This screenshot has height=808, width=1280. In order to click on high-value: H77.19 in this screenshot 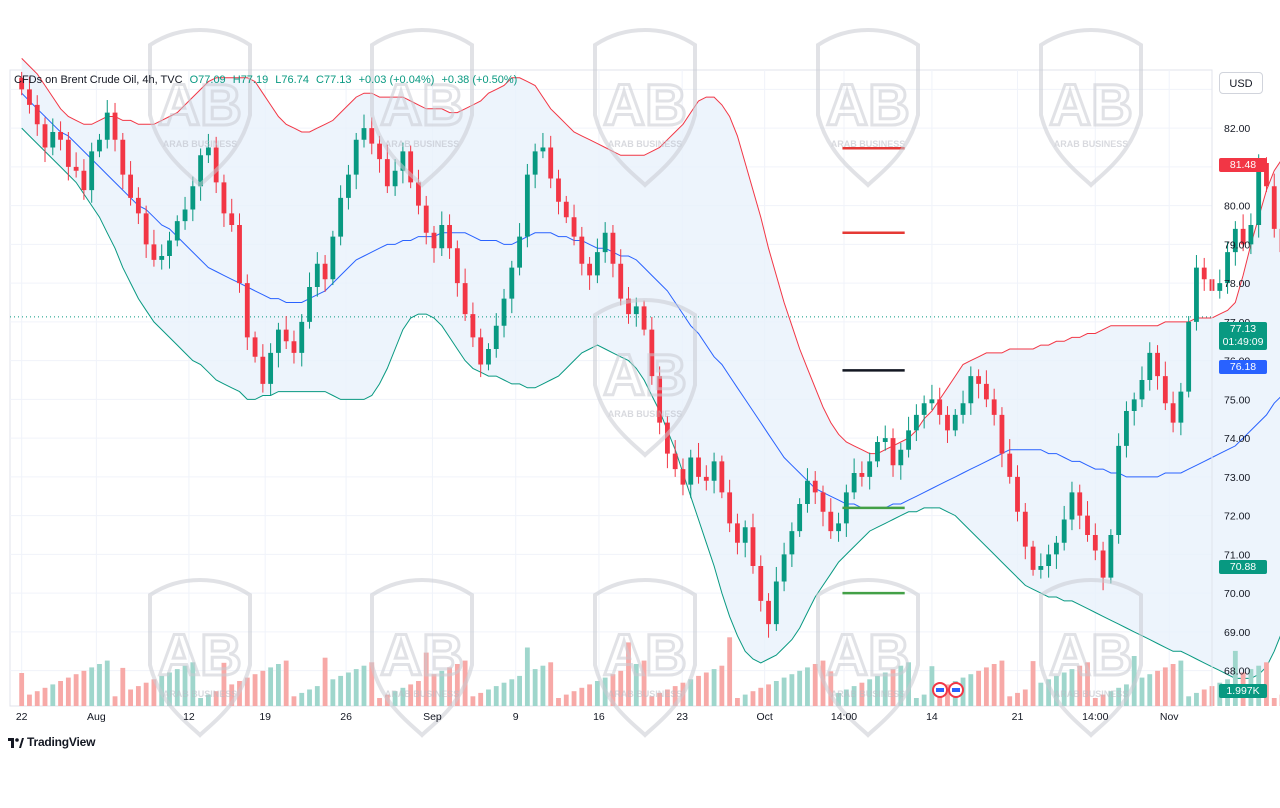, I will do `click(250, 80)`.